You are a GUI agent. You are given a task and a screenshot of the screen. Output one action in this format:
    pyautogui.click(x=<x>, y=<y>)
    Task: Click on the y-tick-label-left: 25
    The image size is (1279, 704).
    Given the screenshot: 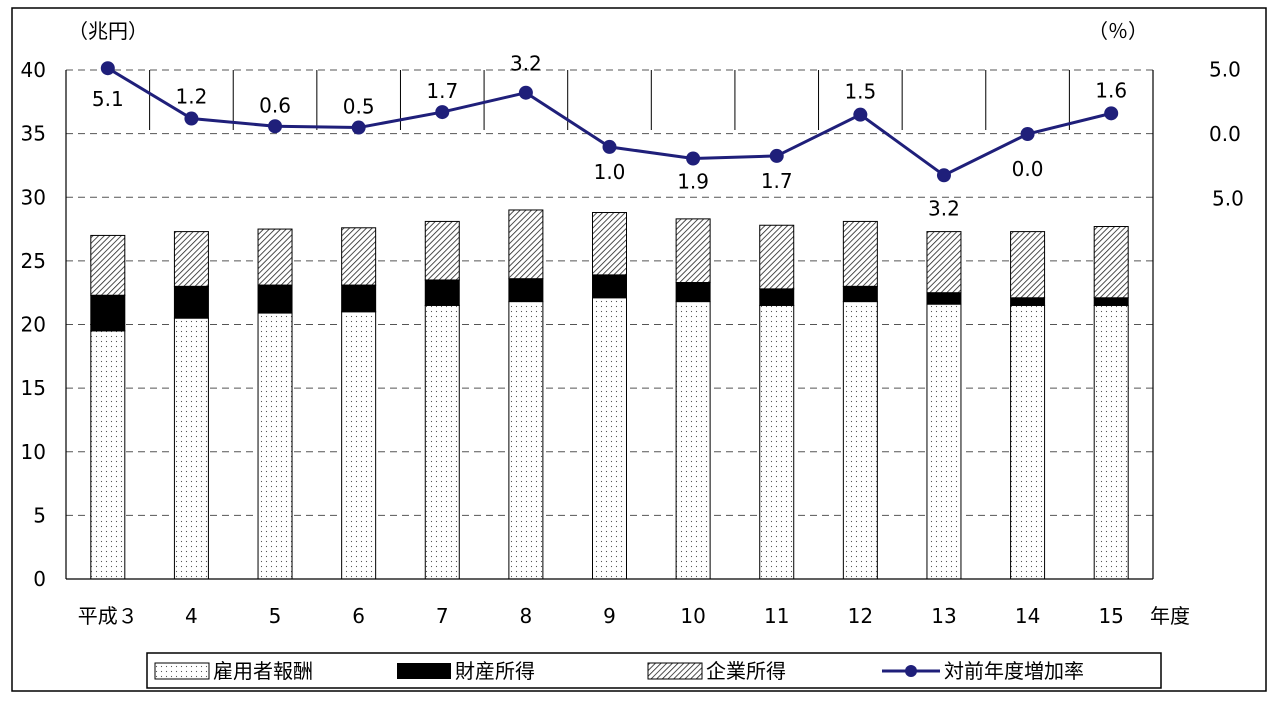 What is the action you would take?
    pyautogui.click(x=33, y=261)
    